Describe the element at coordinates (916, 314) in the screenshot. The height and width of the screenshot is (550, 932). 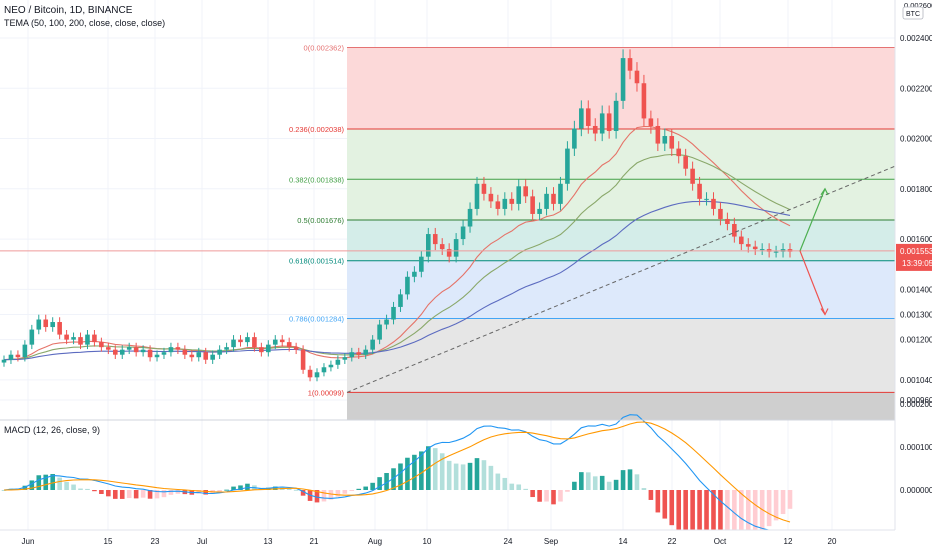
I see `price-tick-label: 0.001300` at that location.